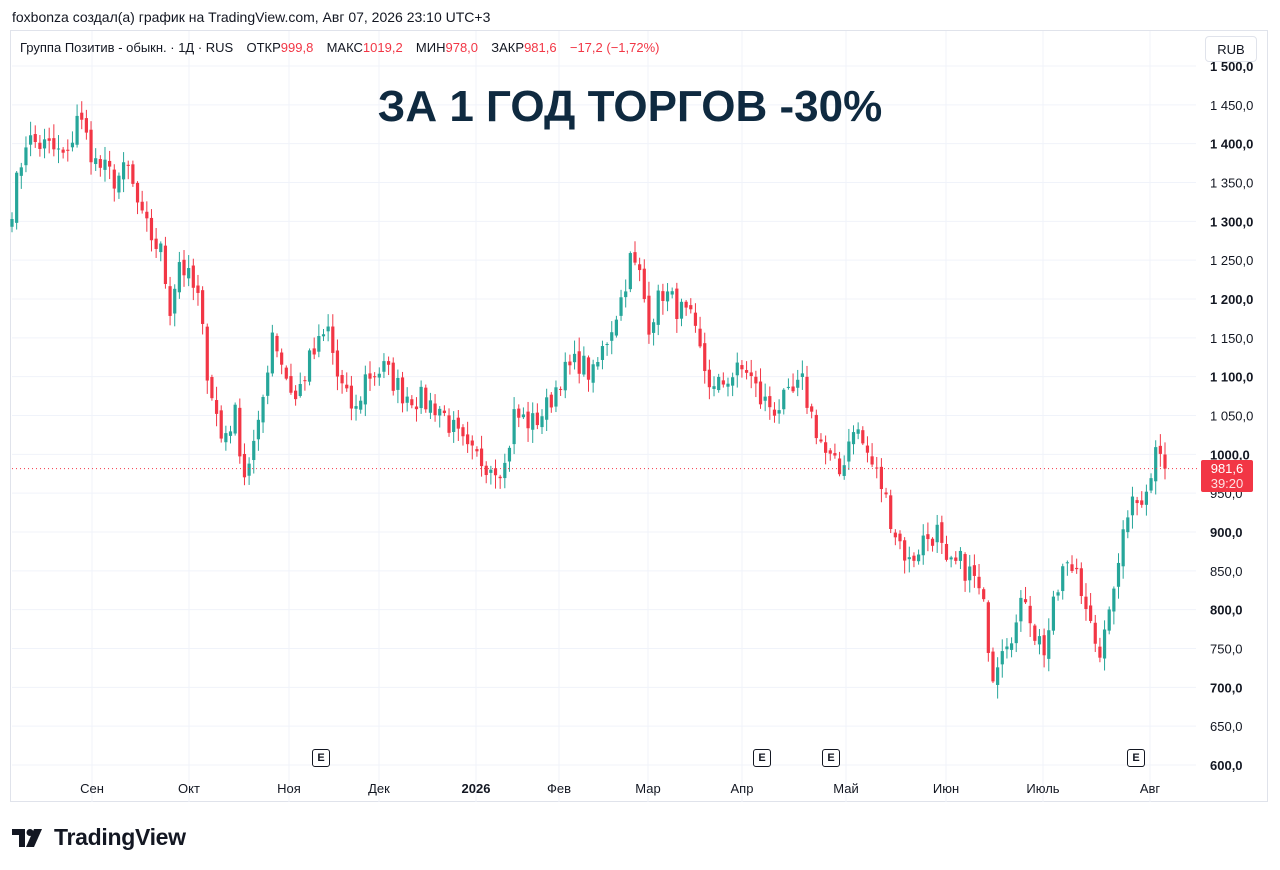 The height and width of the screenshot is (870, 1280). Describe the element at coordinates (1226, 532) in the screenshot. I see `y-tick-label: 900,0` at that location.